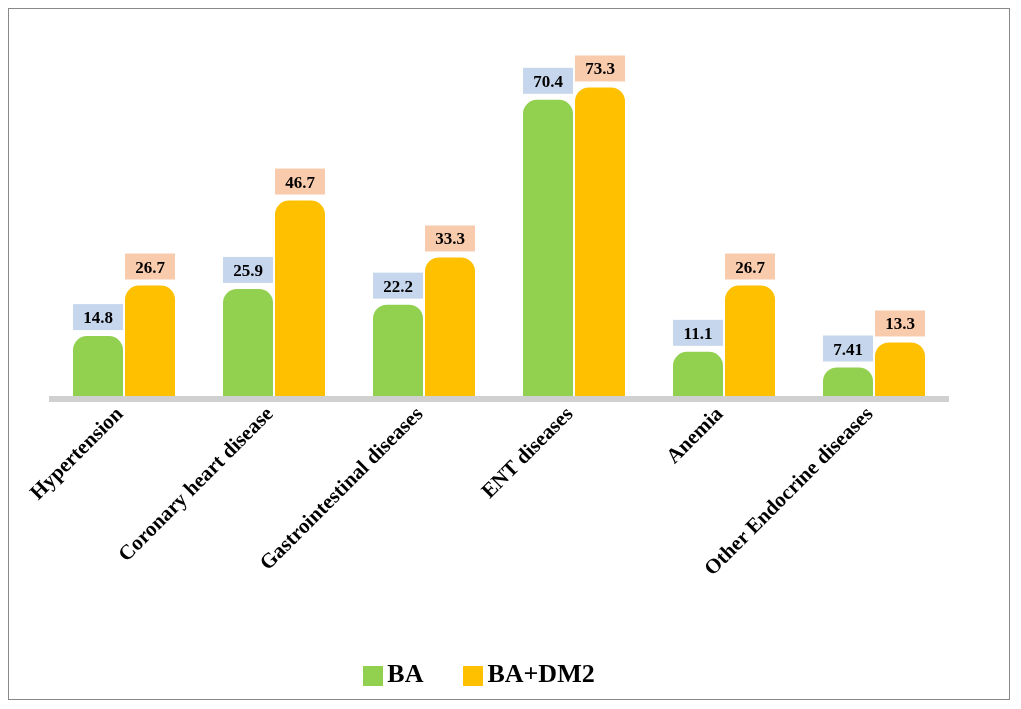  I want to click on data-label: 7.41, so click(848, 349).